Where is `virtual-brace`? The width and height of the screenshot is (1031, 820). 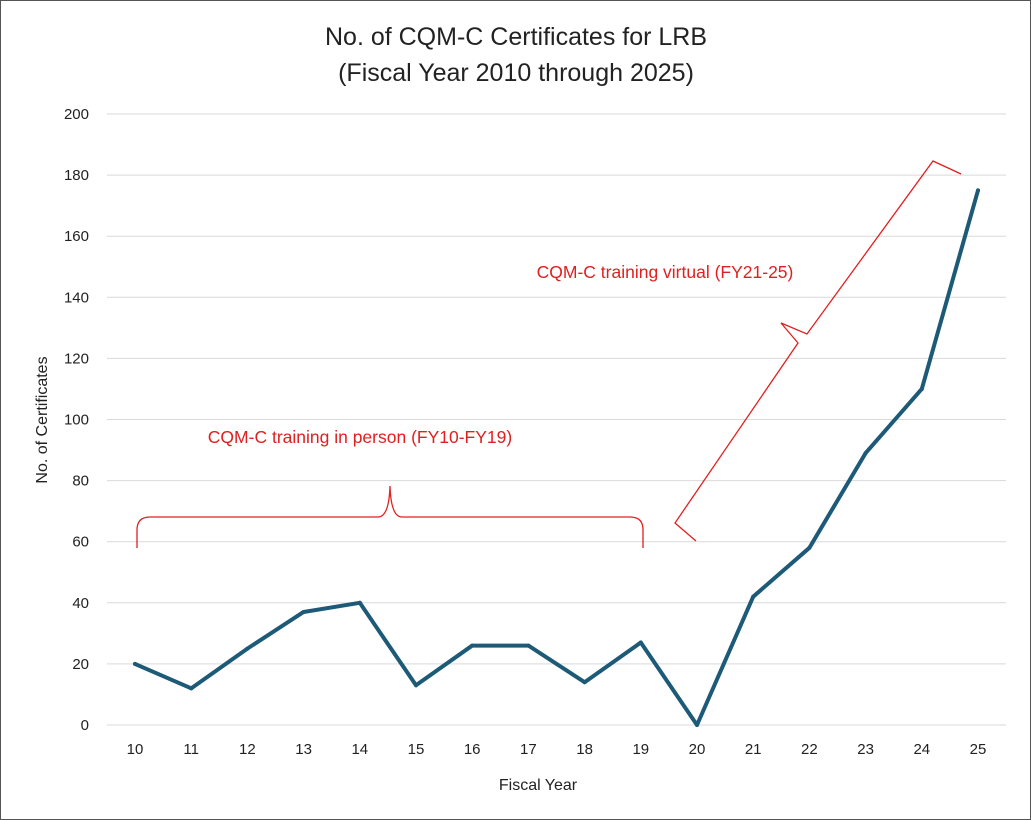 virtual-brace is located at coordinates (818, 351).